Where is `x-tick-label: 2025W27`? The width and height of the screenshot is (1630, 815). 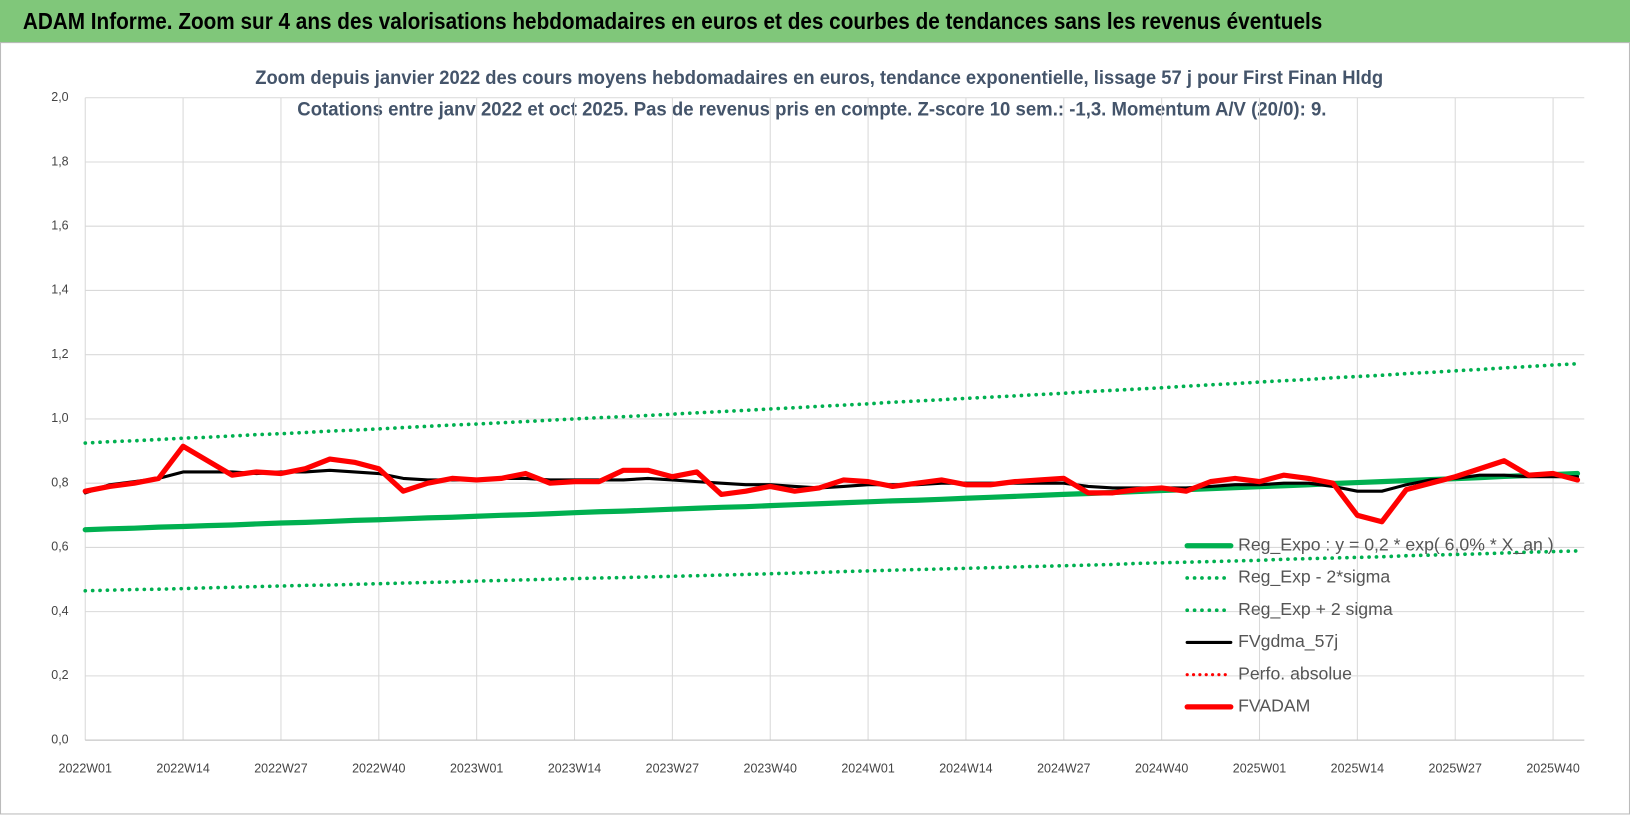
x-tick-label: 2025W27 is located at coordinates (1455, 769).